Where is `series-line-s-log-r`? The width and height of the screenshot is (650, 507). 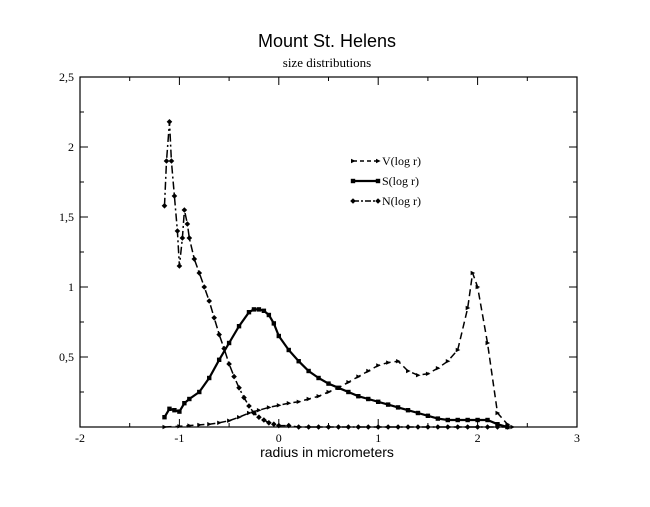 series-line-s-log-r is located at coordinates (335, 368).